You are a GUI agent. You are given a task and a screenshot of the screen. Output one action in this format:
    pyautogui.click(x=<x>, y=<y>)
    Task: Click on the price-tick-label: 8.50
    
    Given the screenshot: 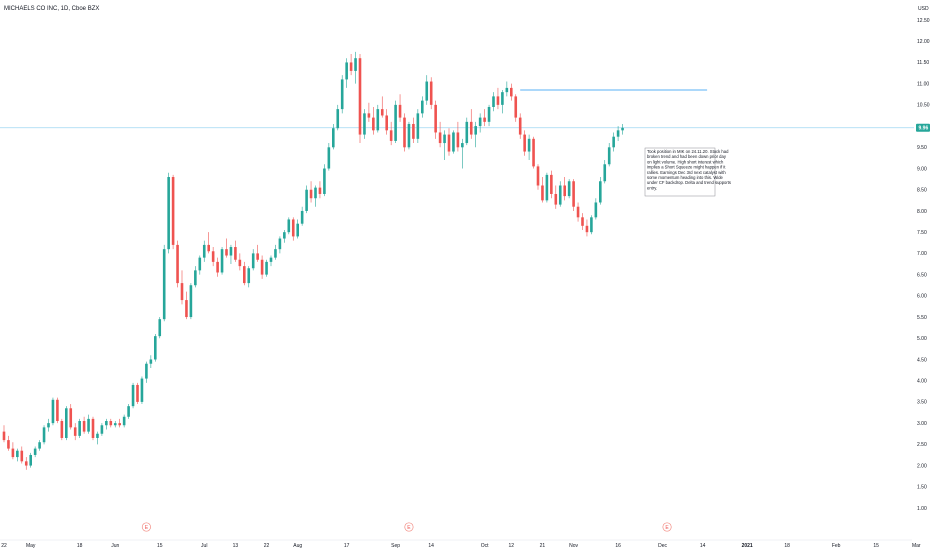 What is the action you would take?
    pyautogui.click(x=922, y=191)
    